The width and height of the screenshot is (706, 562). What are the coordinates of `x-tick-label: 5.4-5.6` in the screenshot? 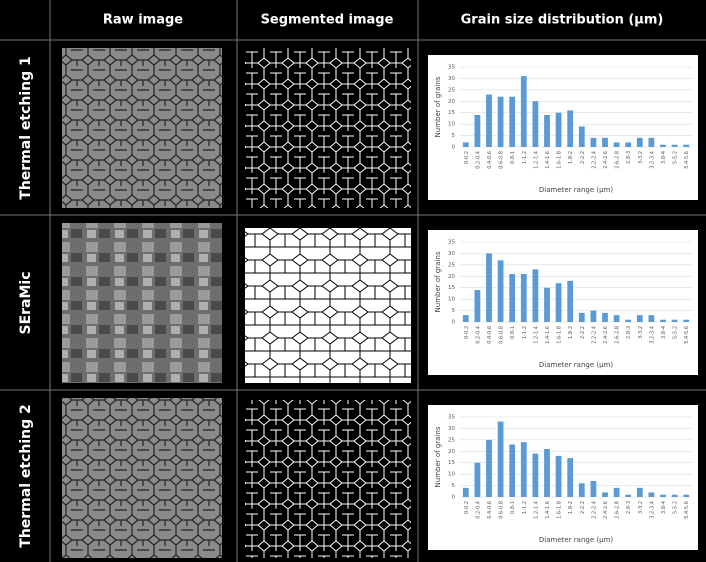 It's located at (687, 510).